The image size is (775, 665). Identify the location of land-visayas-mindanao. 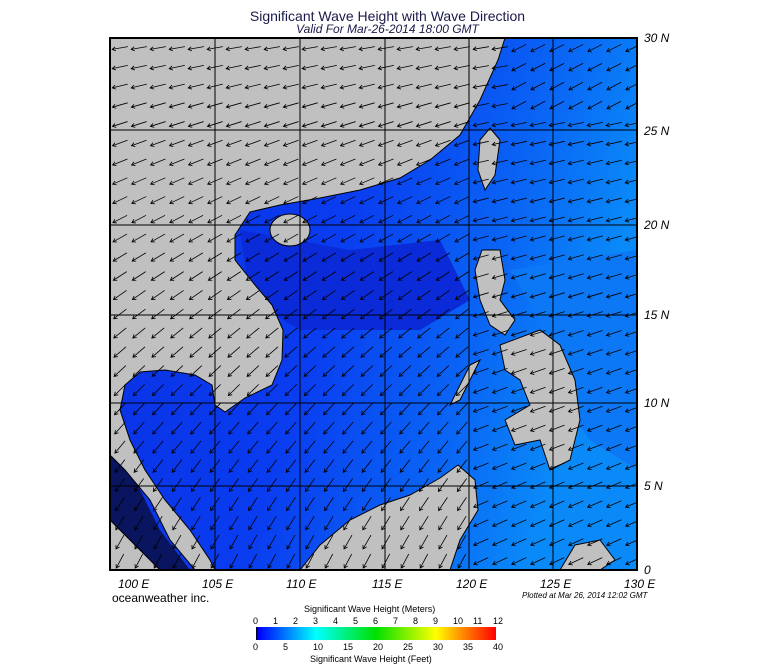
(540, 400).